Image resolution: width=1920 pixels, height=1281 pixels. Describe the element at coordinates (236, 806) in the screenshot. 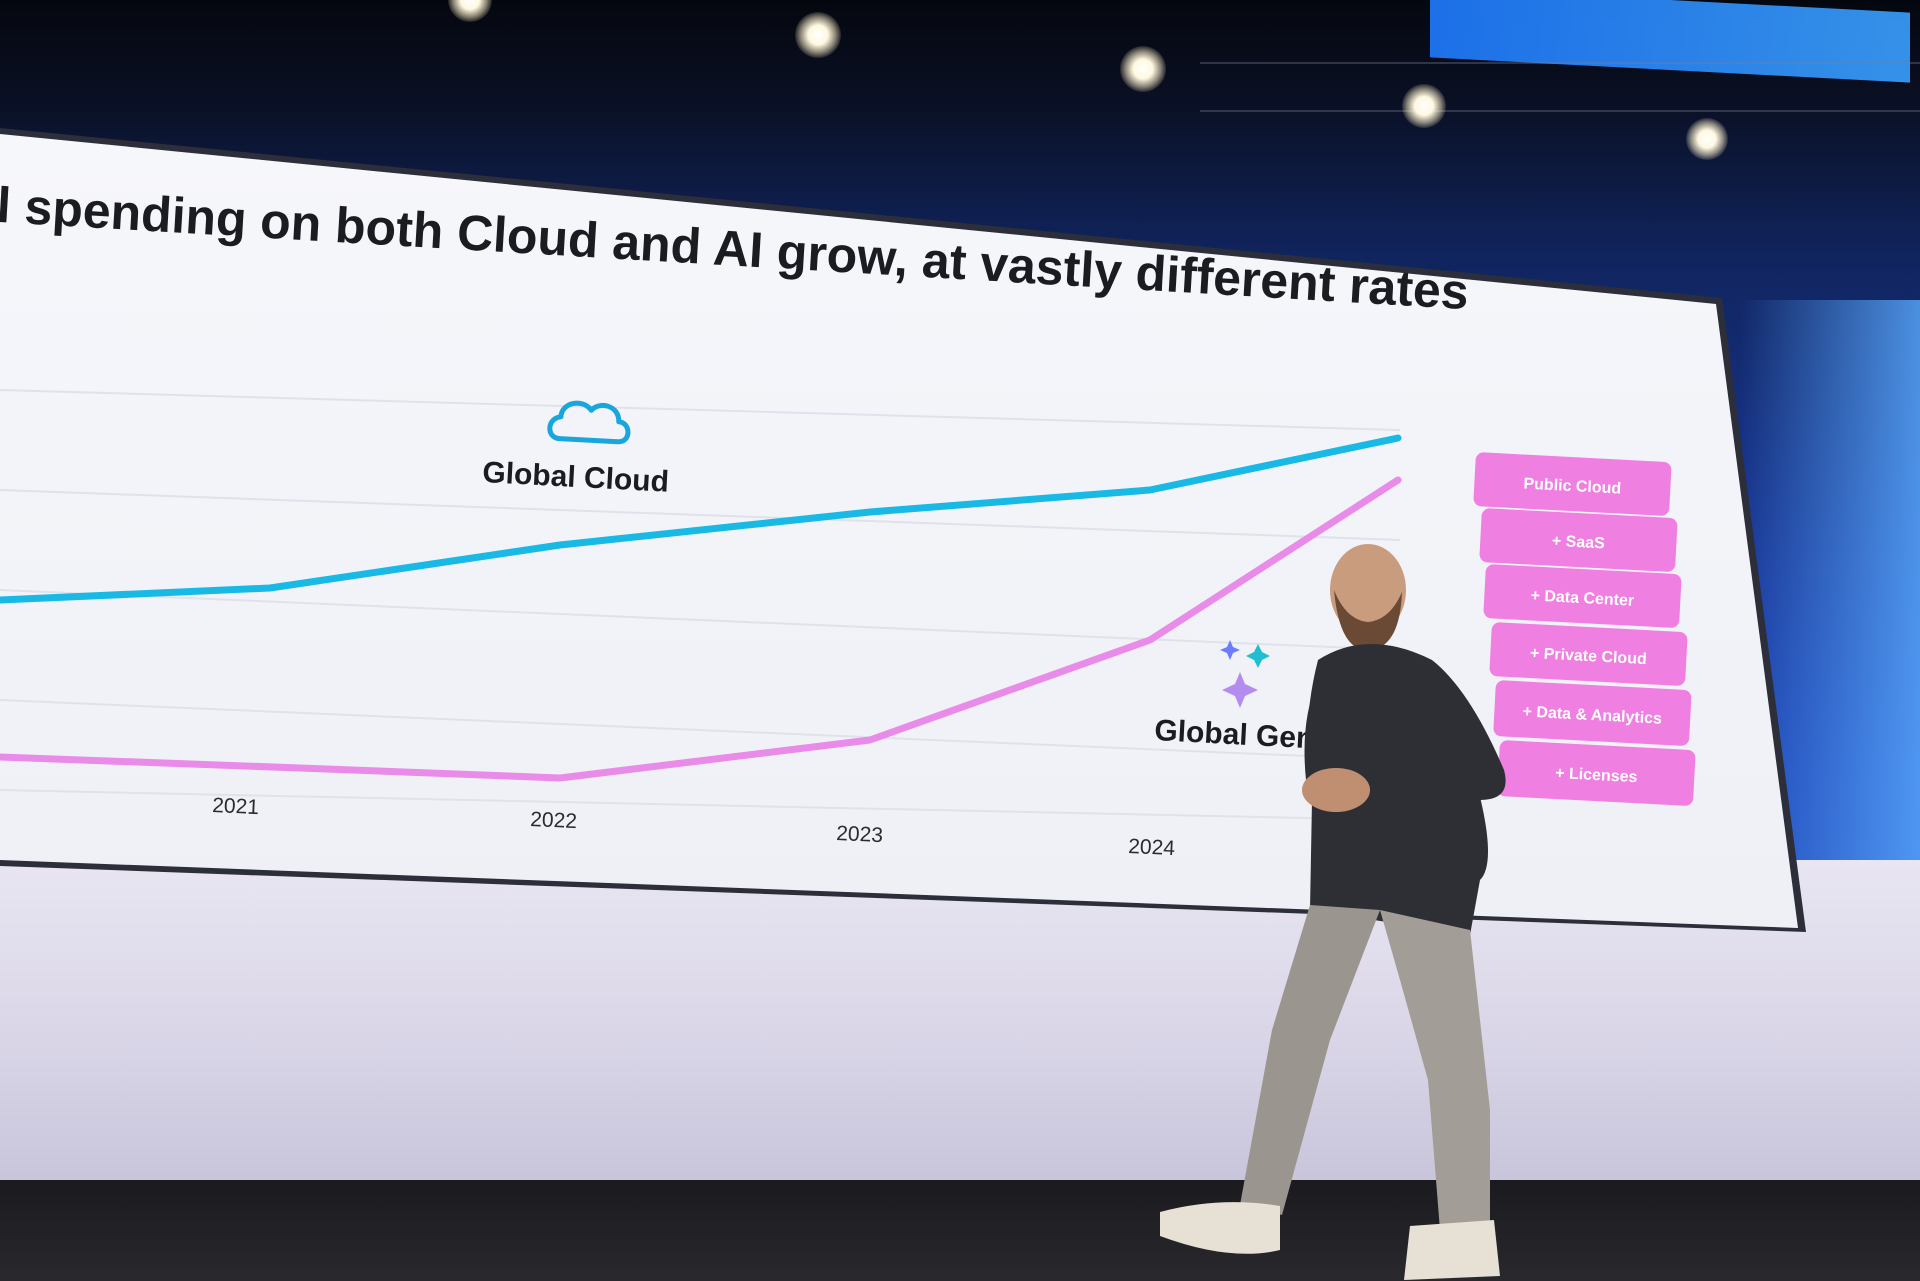

I see `x-tick-label: 2021` at that location.